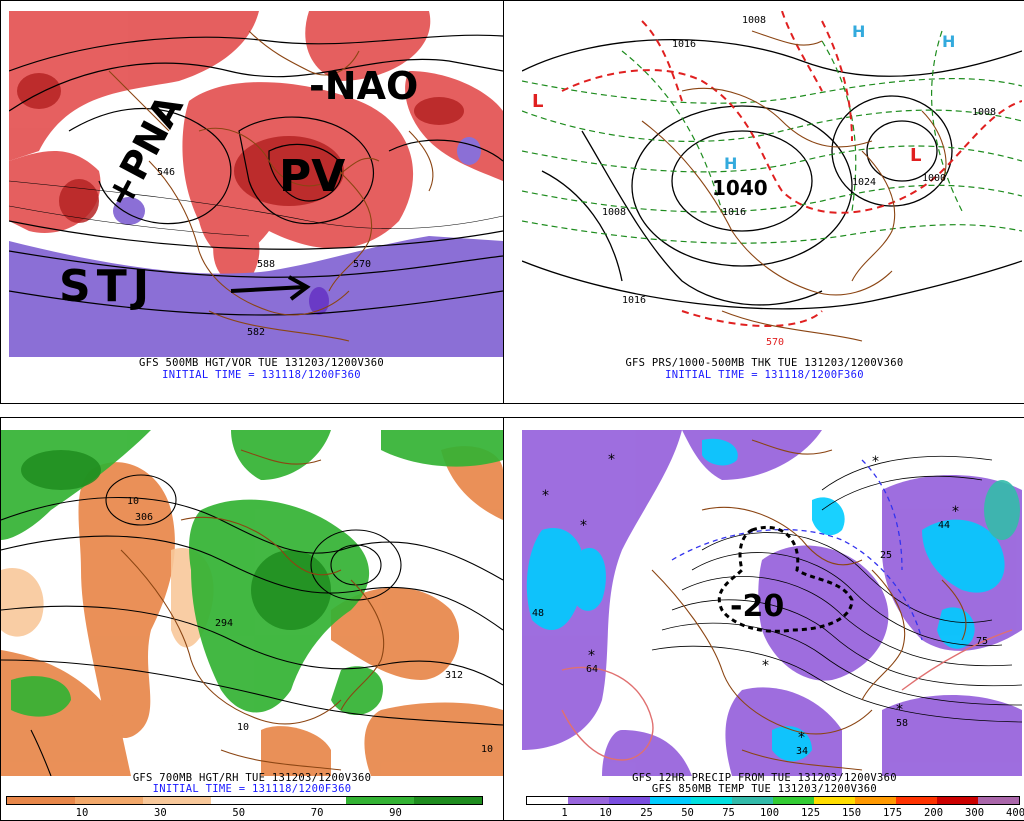  Describe the element at coordinates (363, 86) in the screenshot. I see `annotation-nao: -NAO` at that location.